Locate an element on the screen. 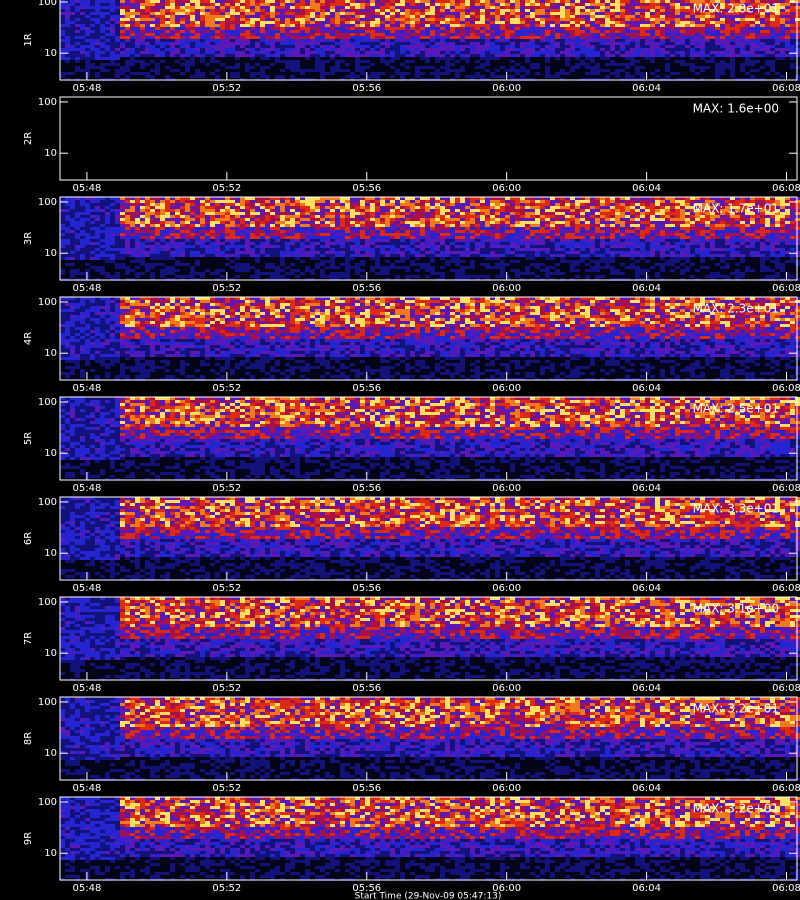 This screenshot has width=800, height=900. max-annotation: MAX: 3.1e+00 is located at coordinates (736, 609).